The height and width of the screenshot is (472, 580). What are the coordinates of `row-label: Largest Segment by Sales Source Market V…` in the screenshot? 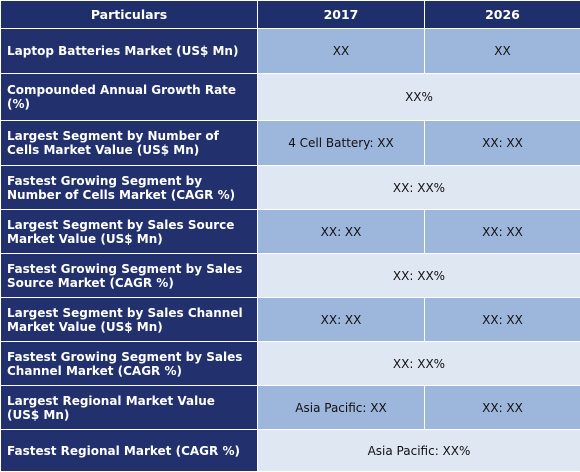 It's located at (129, 232).